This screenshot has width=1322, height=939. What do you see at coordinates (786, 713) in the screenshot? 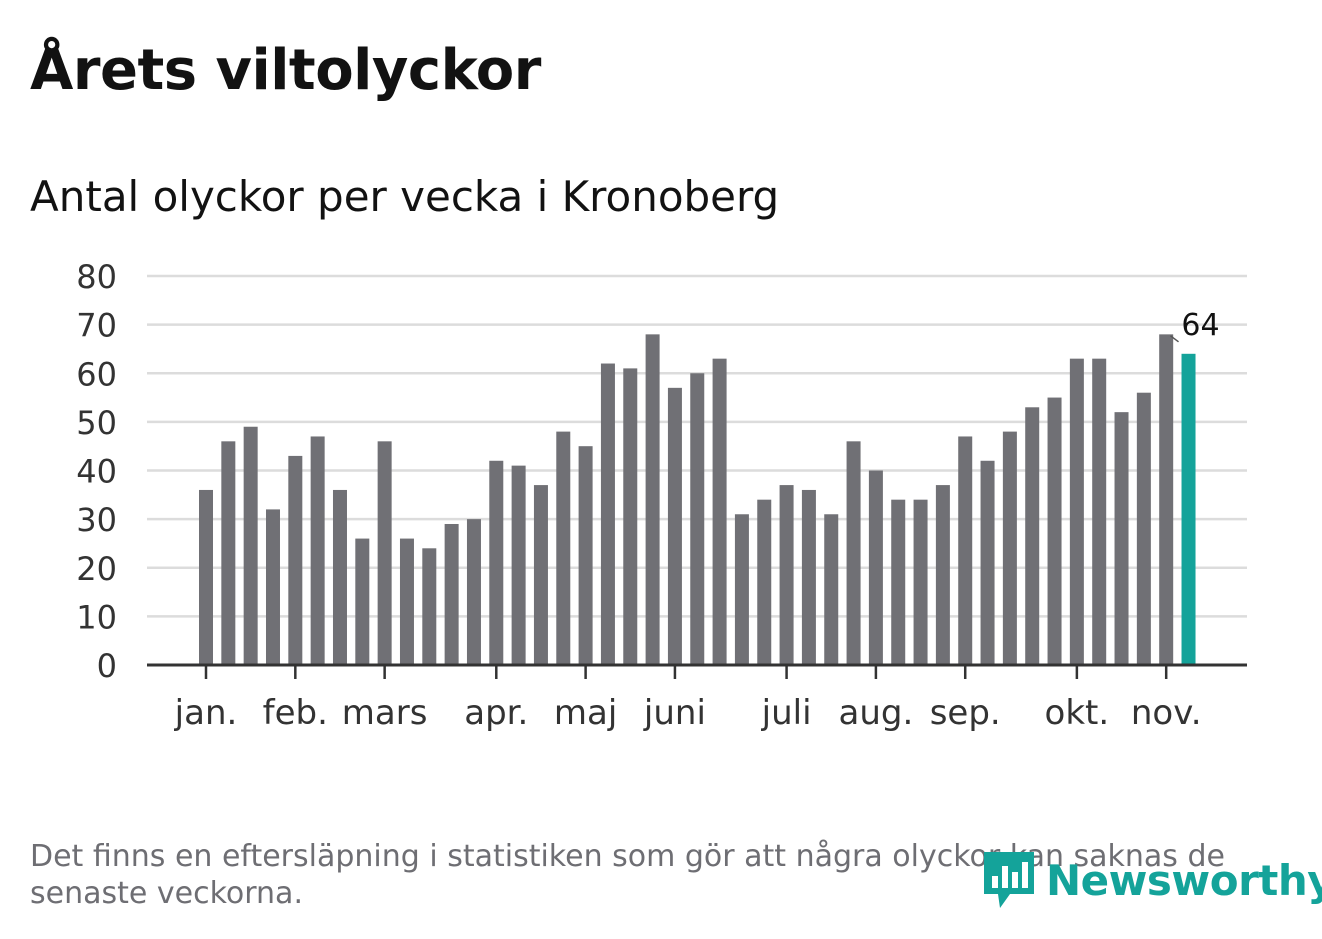
I see `x-tick-label: juli` at bounding box center [786, 713].